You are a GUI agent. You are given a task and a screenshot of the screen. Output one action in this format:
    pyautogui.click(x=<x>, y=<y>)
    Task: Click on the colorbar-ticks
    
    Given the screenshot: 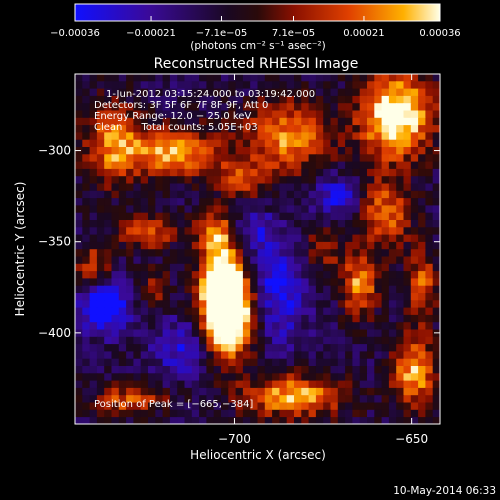 What is the action you would take?
    pyautogui.click(x=257, y=18)
    